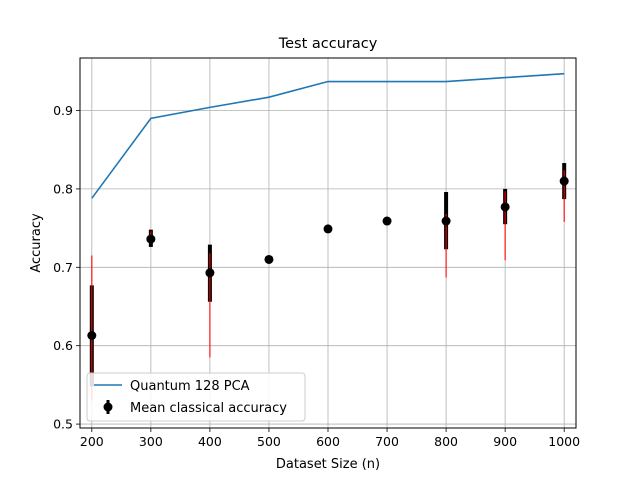  I want to click on x-tick-label: 500, so click(269, 441).